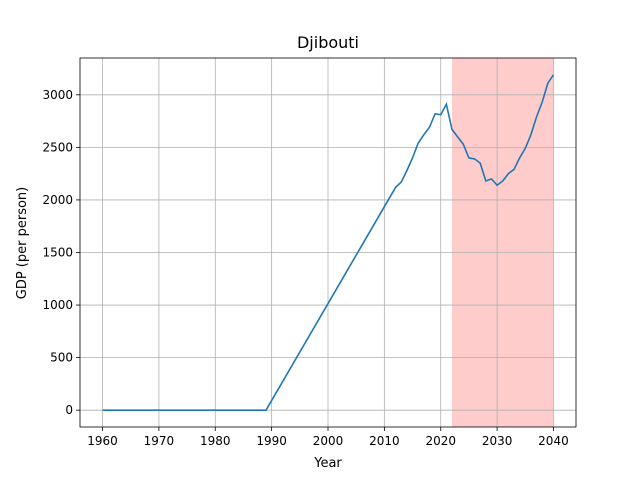 This screenshot has height=480, width=640. Describe the element at coordinates (440, 441) in the screenshot. I see `x-tick-label: 2020` at that location.